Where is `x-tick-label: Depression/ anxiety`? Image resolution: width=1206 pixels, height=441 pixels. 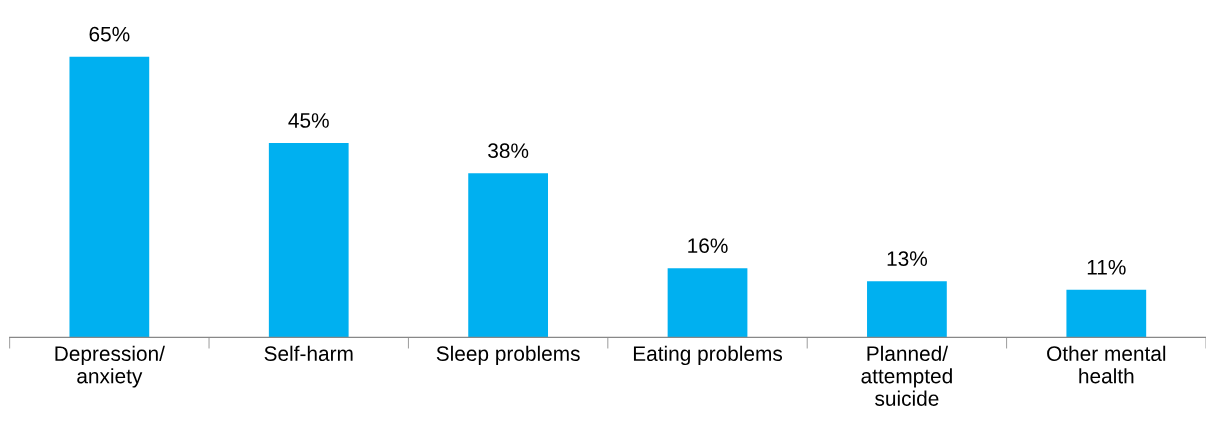
x-tick-label: Depression/ anxiety is located at coordinates (110, 366).